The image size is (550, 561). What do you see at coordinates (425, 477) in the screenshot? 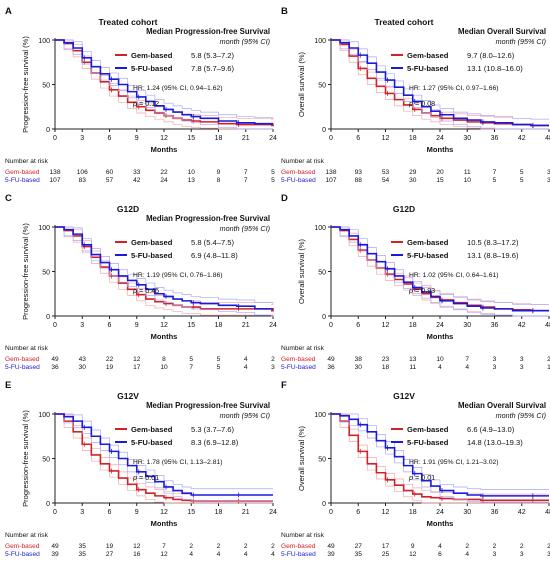
I see `p-value-number: = 0.01` at bounding box center [425, 477].